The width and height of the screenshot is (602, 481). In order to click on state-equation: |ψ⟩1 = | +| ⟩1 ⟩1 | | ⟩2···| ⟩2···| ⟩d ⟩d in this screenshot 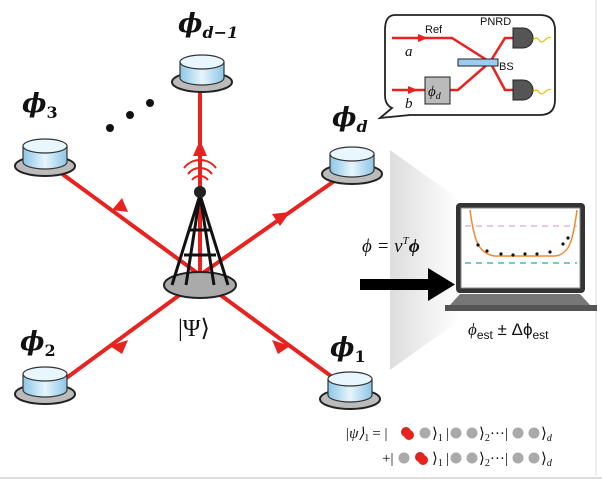, I will do `click(449, 447)`.